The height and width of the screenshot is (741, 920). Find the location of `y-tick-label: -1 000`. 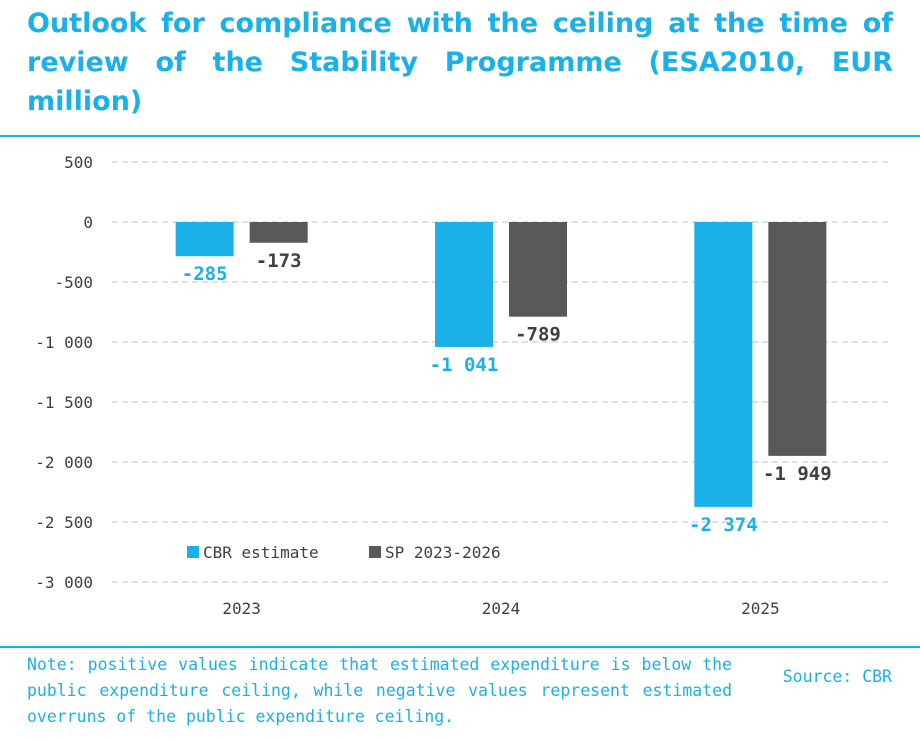

y-tick-label: -1 000 is located at coordinates (64, 342).